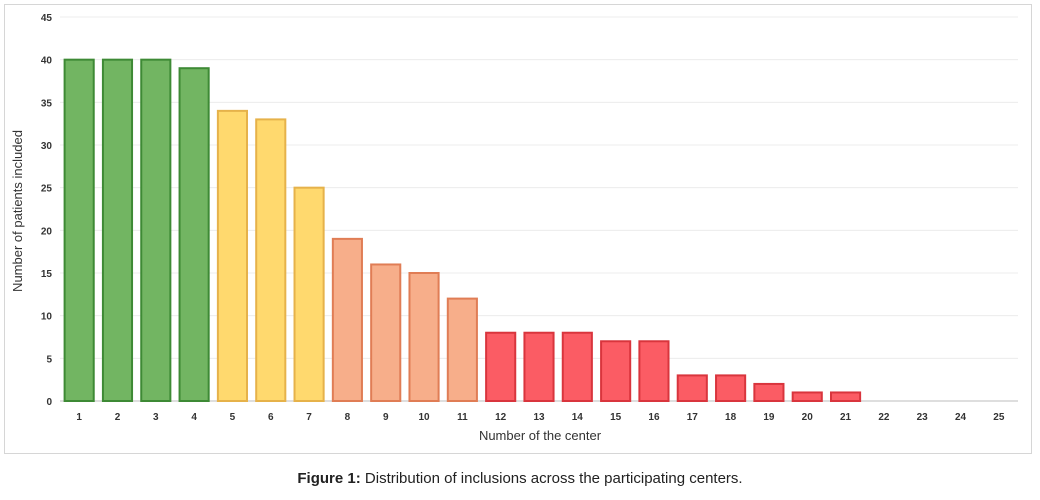  Describe the element at coordinates (194, 417) in the screenshot. I see `x-tick-label: 4` at that location.